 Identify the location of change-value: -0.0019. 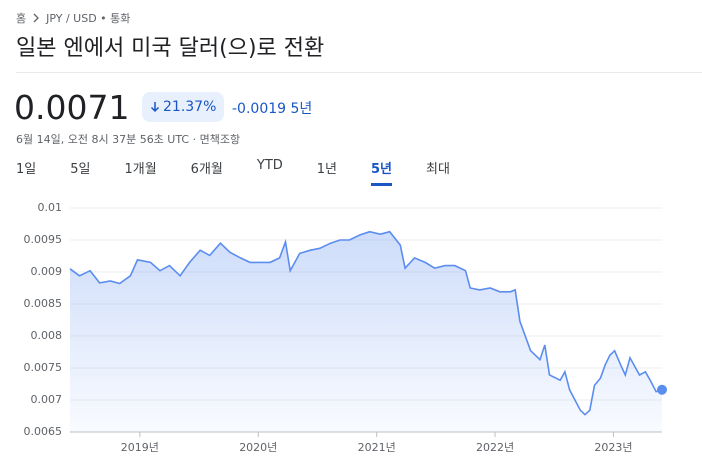
(259, 109).